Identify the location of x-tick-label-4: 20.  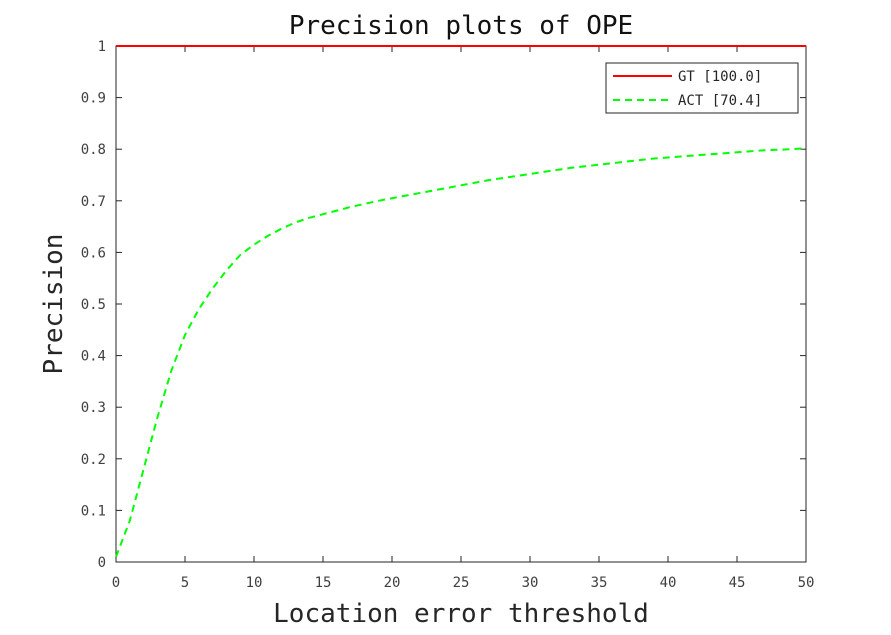
(392, 583).